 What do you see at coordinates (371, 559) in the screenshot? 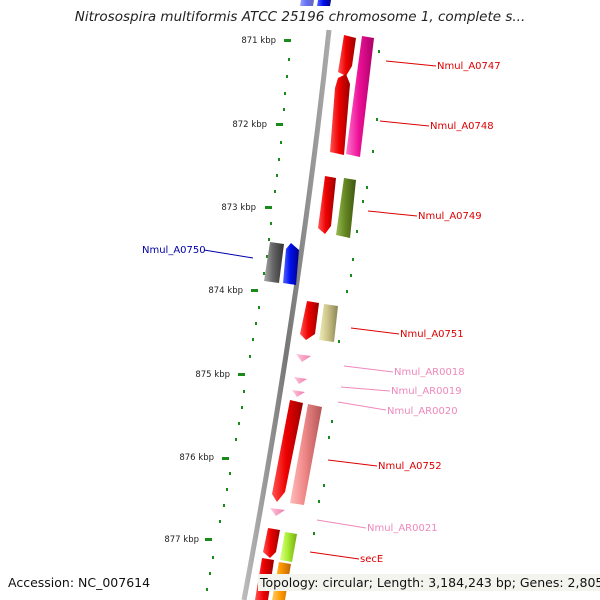
I see `gene-label-sece: secE` at bounding box center [371, 559].